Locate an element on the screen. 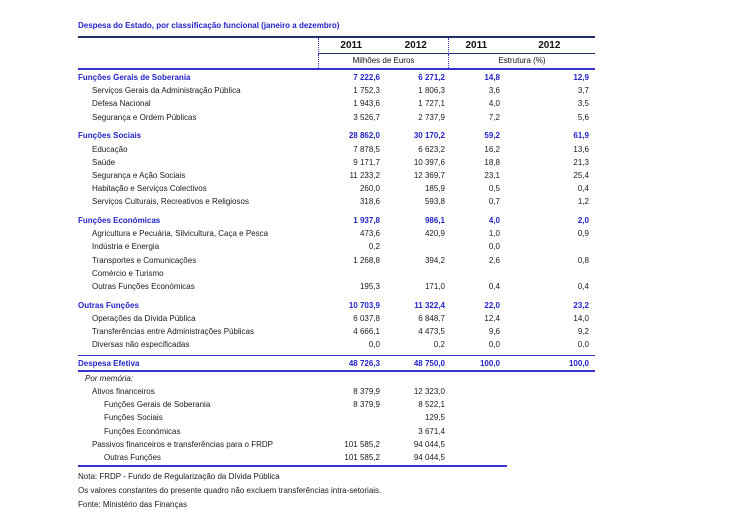 The image size is (733, 517). value-2011-meur: 473,6 is located at coordinates (369, 234).